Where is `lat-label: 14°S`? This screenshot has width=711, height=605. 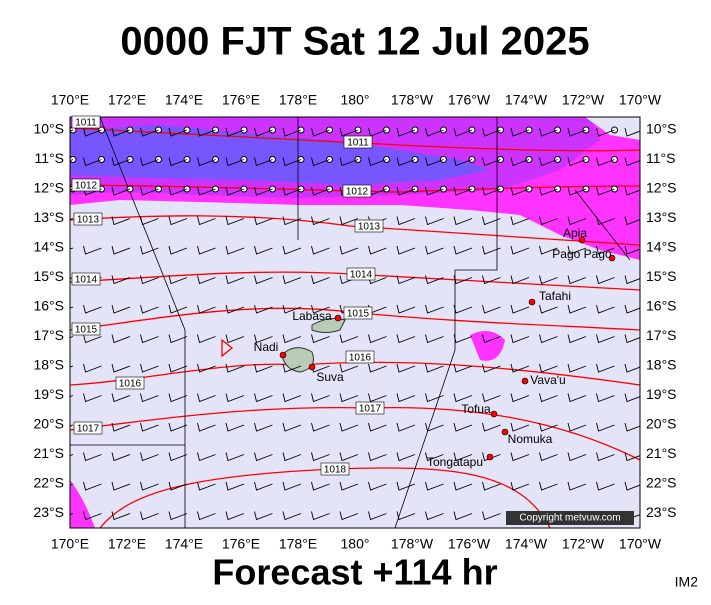 lat-label: 14°S is located at coordinates (661, 247).